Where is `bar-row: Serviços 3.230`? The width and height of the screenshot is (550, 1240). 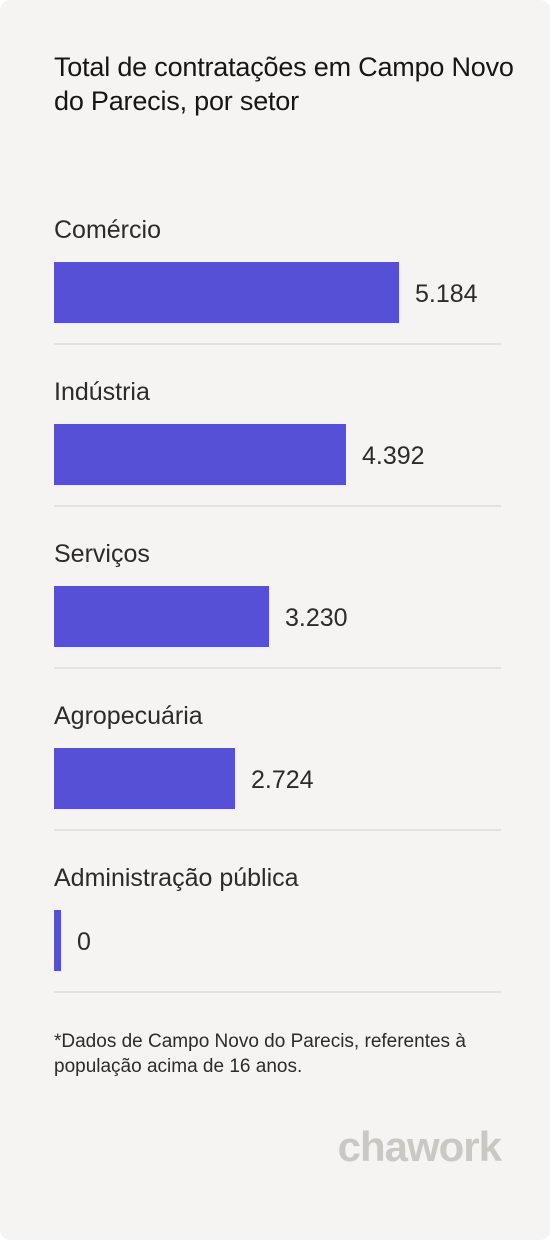 bar-row: Serviços 3.230 is located at coordinates (277, 607).